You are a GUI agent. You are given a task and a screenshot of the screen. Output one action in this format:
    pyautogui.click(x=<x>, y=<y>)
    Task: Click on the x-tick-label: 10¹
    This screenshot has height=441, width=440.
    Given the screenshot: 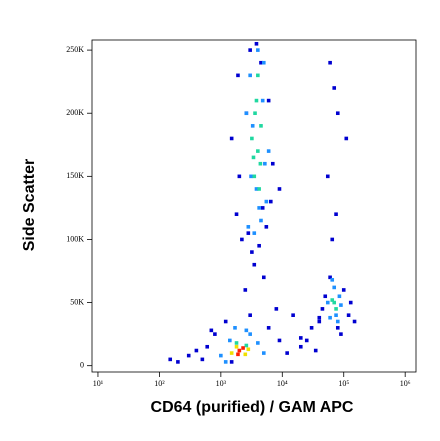 What is the action you would take?
    pyautogui.click(x=98, y=383)
    